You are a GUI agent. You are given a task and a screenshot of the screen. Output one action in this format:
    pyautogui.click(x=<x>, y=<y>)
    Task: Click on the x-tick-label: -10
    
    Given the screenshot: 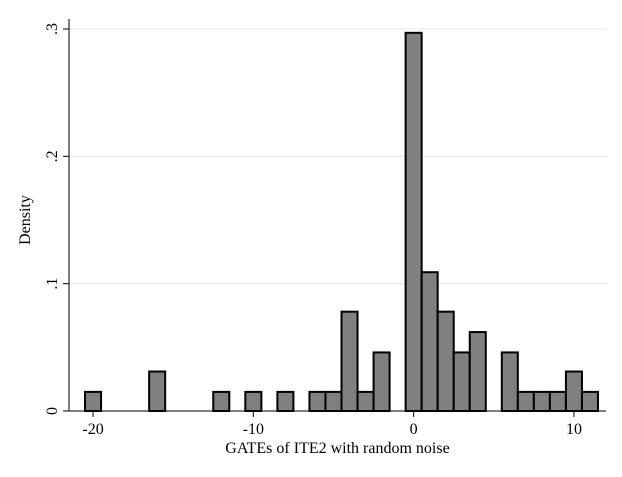 What is the action you would take?
    pyautogui.click(x=253, y=429)
    